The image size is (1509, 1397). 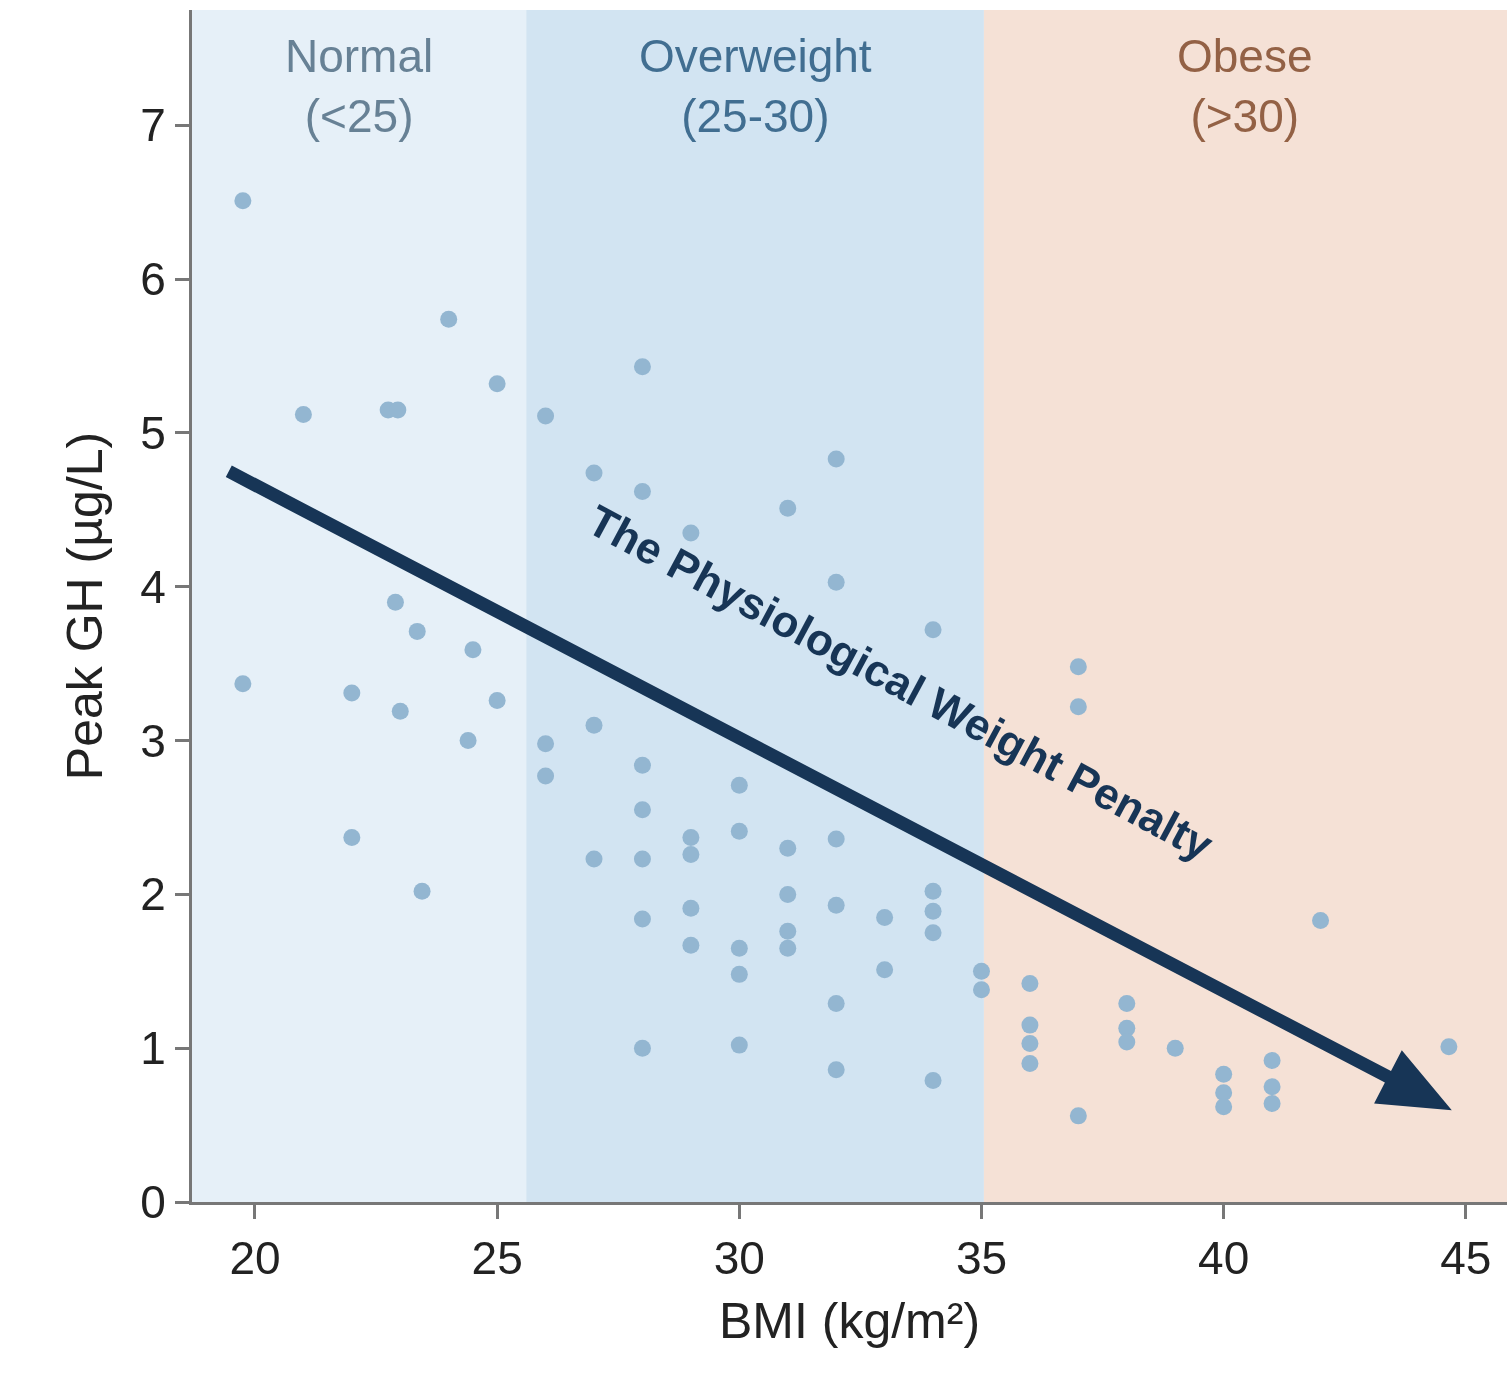 What do you see at coordinates (153, 740) in the screenshot?
I see `y-tick-label: 3` at bounding box center [153, 740].